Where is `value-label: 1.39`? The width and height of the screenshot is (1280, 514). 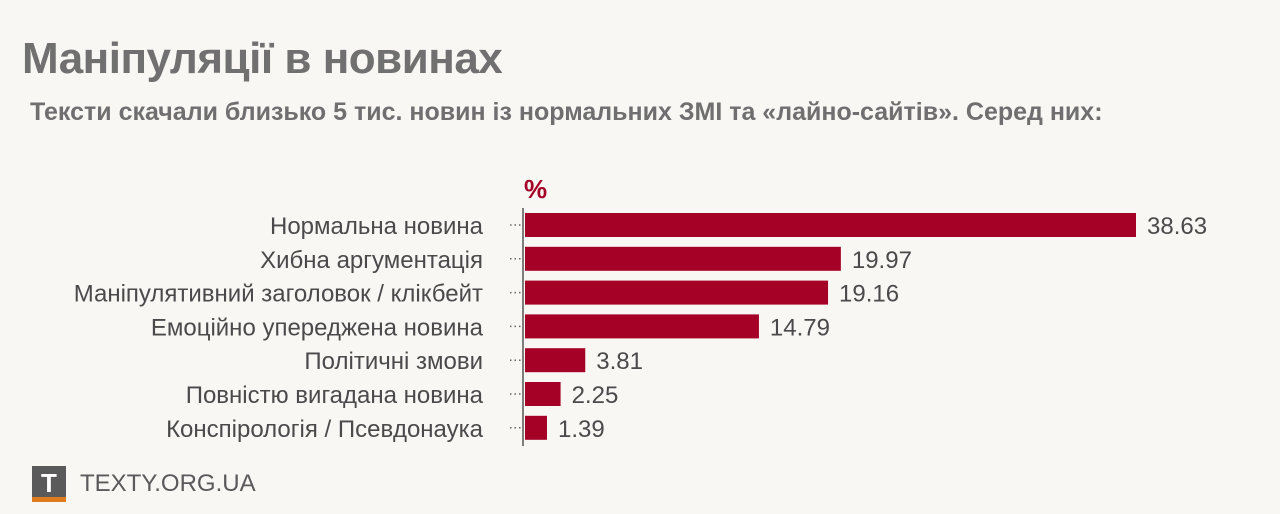 value-label: 1.39 is located at coordinates (581, 429).